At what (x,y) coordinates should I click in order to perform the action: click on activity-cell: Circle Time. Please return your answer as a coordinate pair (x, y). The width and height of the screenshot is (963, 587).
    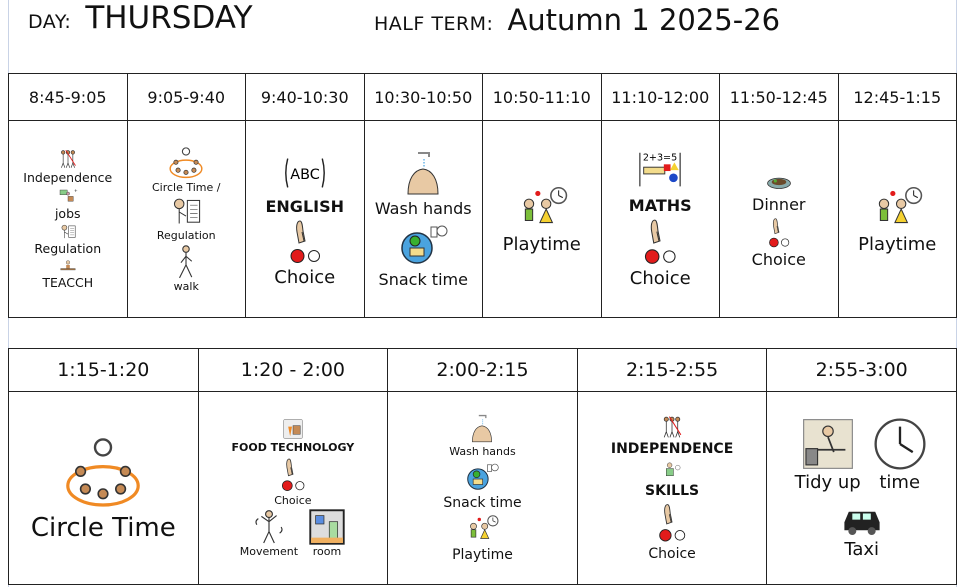
    Looking at the image, I should click on (103, 488).